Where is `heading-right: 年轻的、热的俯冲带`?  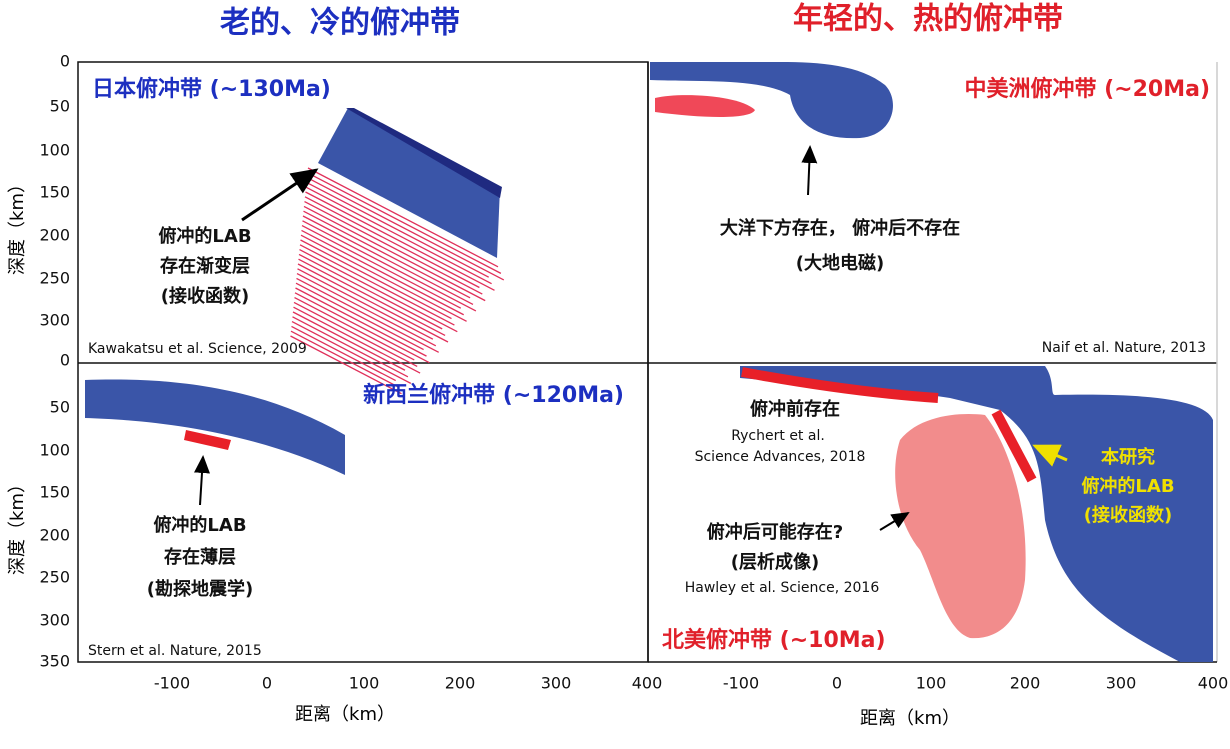 heading-right: 年轻的、热的俯冲带 is located at coordinates (928, 19).